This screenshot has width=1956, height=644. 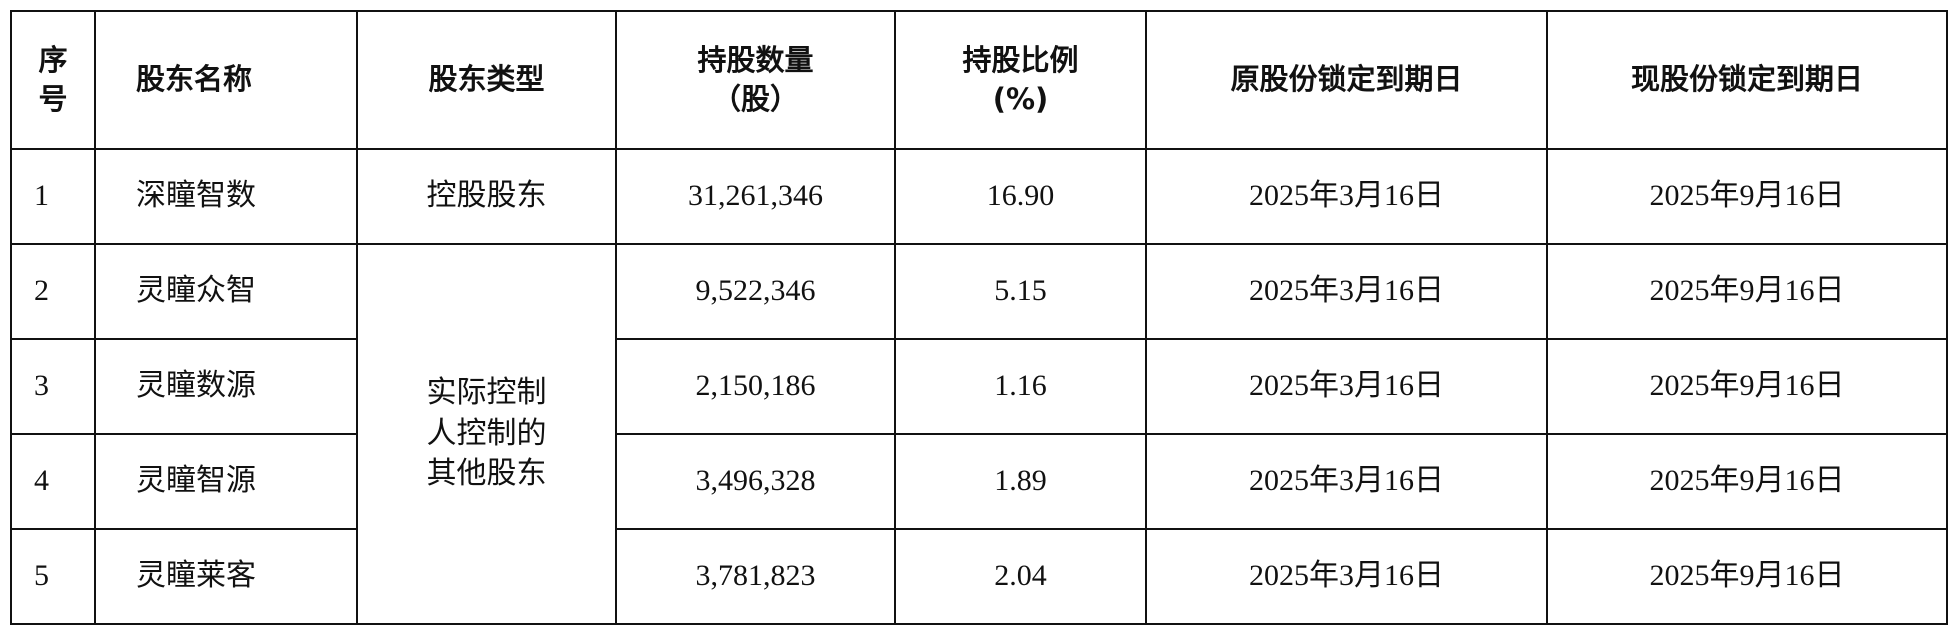 What do you see at coordinates (755, 291) in the screenshot?
I see `table-cell: 9,522,346` at bounding box center [755, 291].